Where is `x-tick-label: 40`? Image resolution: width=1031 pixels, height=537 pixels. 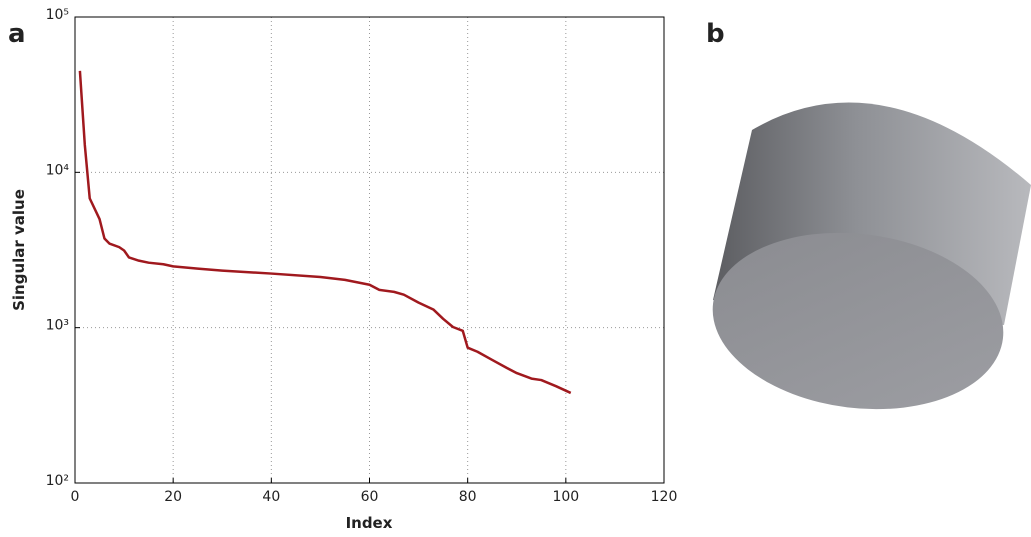 x-tick-label: 40 is located at coordinates (271, 497).